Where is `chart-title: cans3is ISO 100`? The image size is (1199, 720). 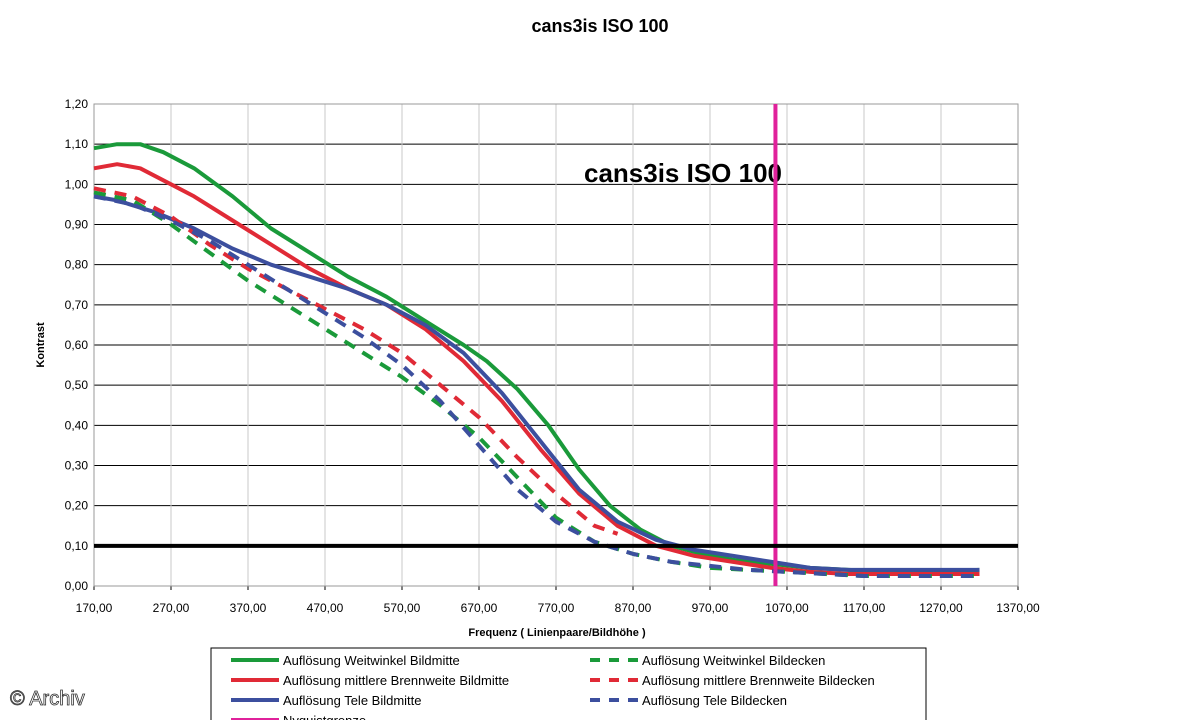 chart-title: cans3is ISO 100 is located at coordinates (599, 26).